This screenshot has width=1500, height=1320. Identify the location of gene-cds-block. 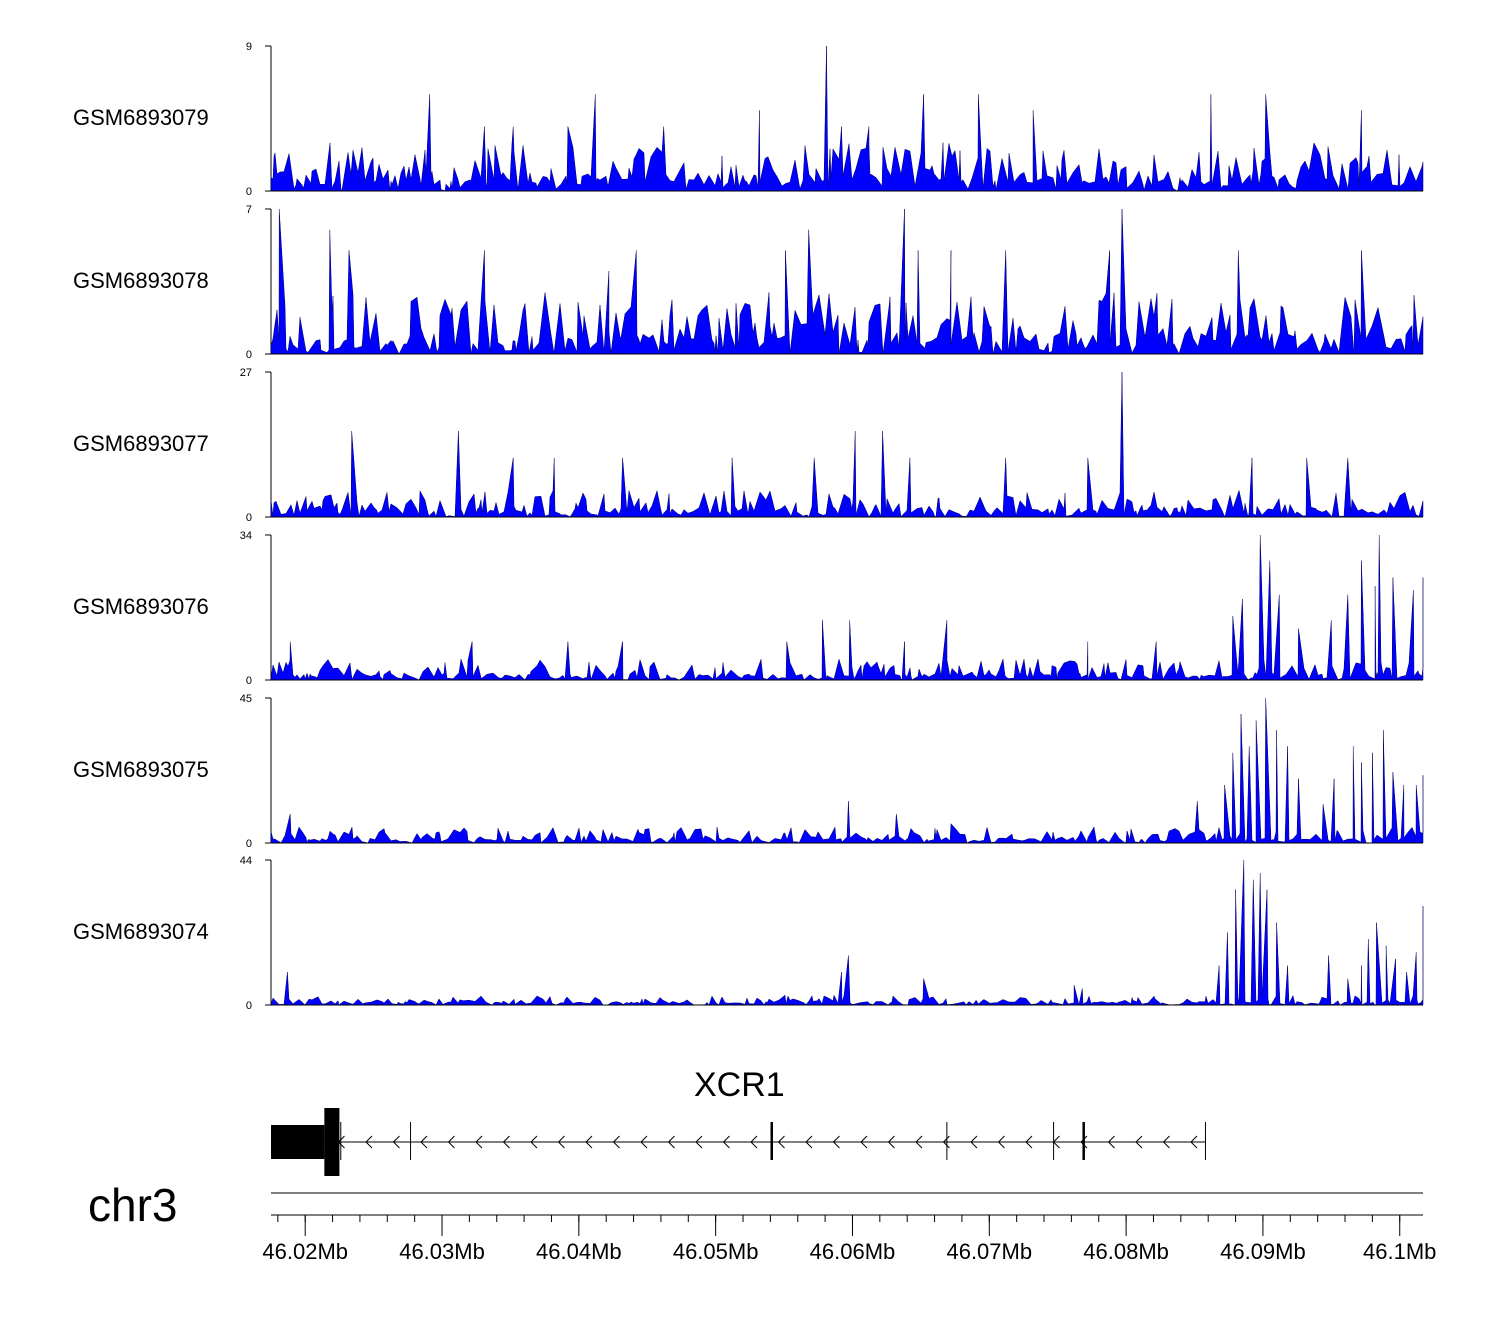
(332, 1142).